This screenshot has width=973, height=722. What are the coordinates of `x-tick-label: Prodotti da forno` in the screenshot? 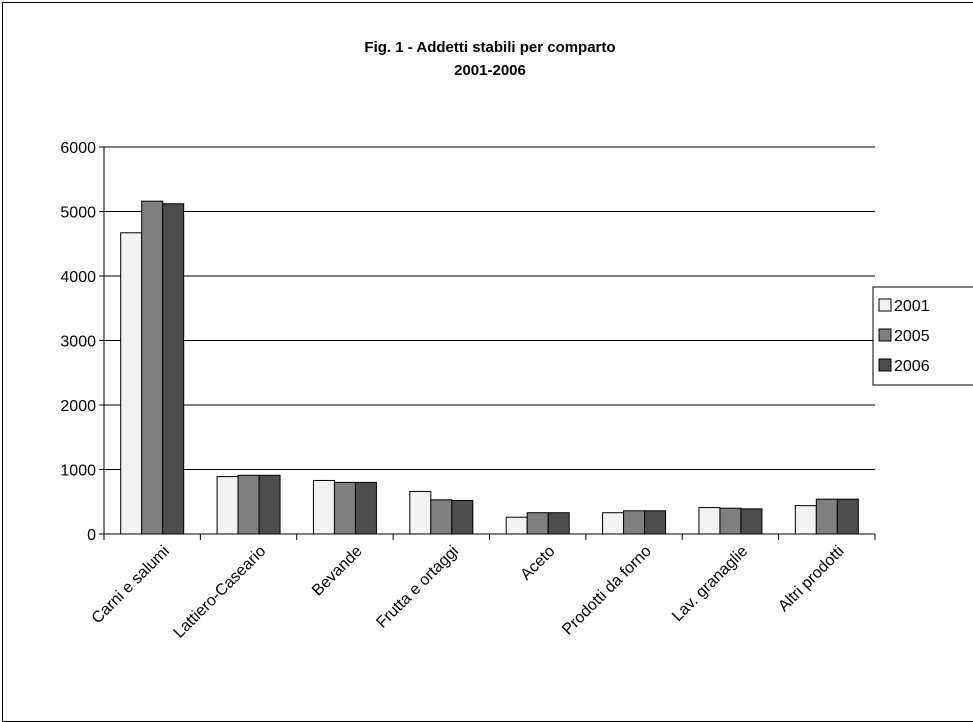 It's located at (607, 591).